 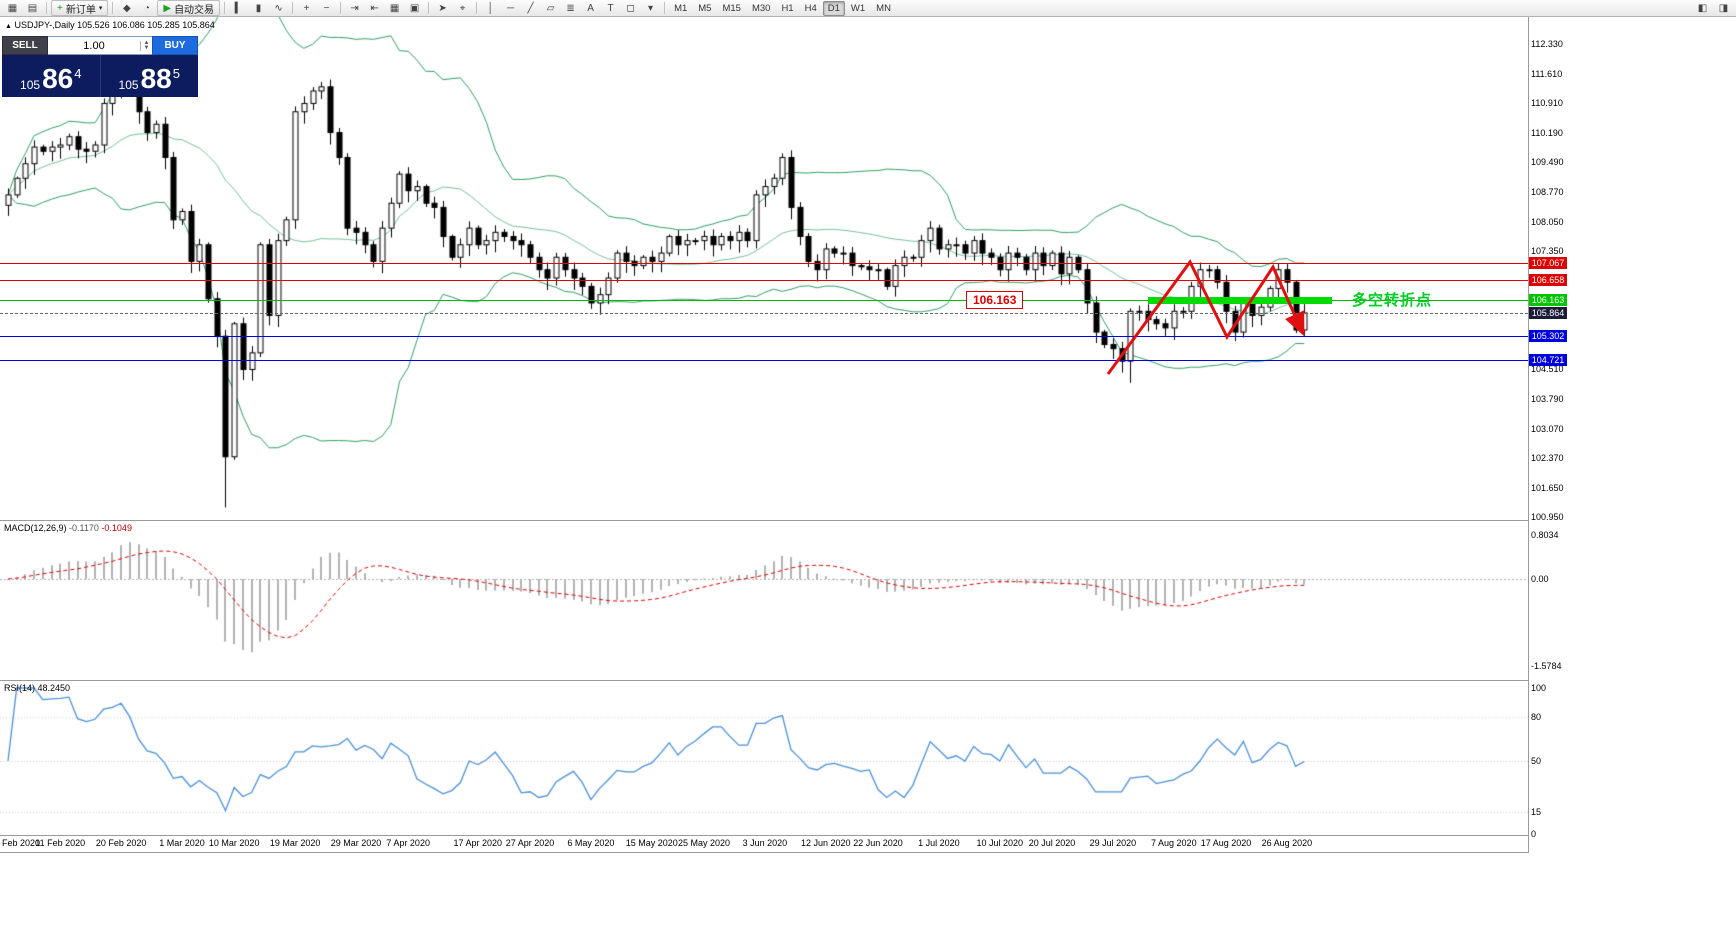 What do you see at coordinates (51, 78) in the screenshot?
I see `sell-price-display: 105 86 4` at bounding box center [51, 78].